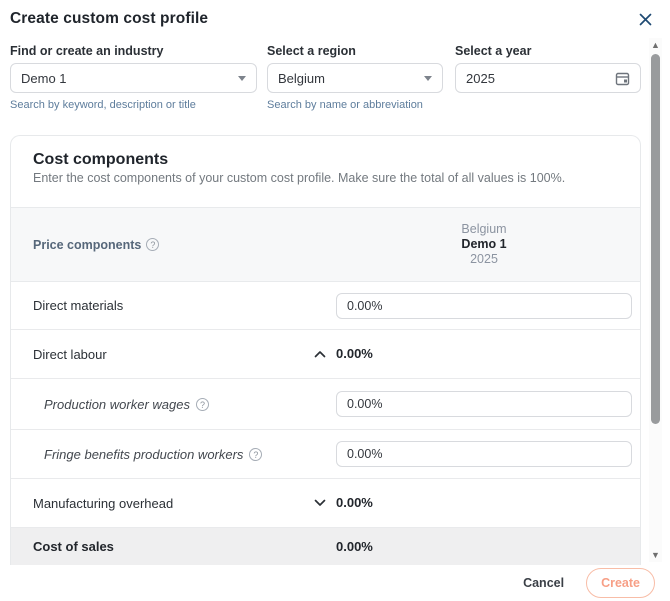 Image resolution: width=670 pixels, height=601 pixels. Describe the element at coordinates (301, 78) in the screenshot. I see `region-value: Belgium` at that location.